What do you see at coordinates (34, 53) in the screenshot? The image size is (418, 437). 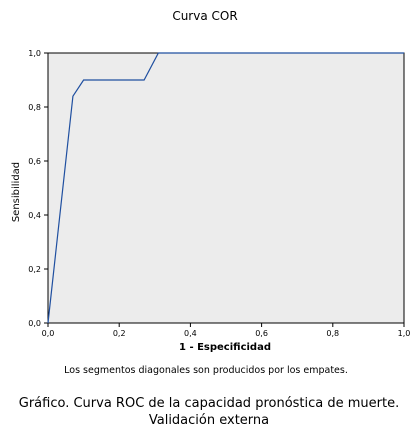 I see `y-tick-label: 1,0` at bounding box center [34, 53].